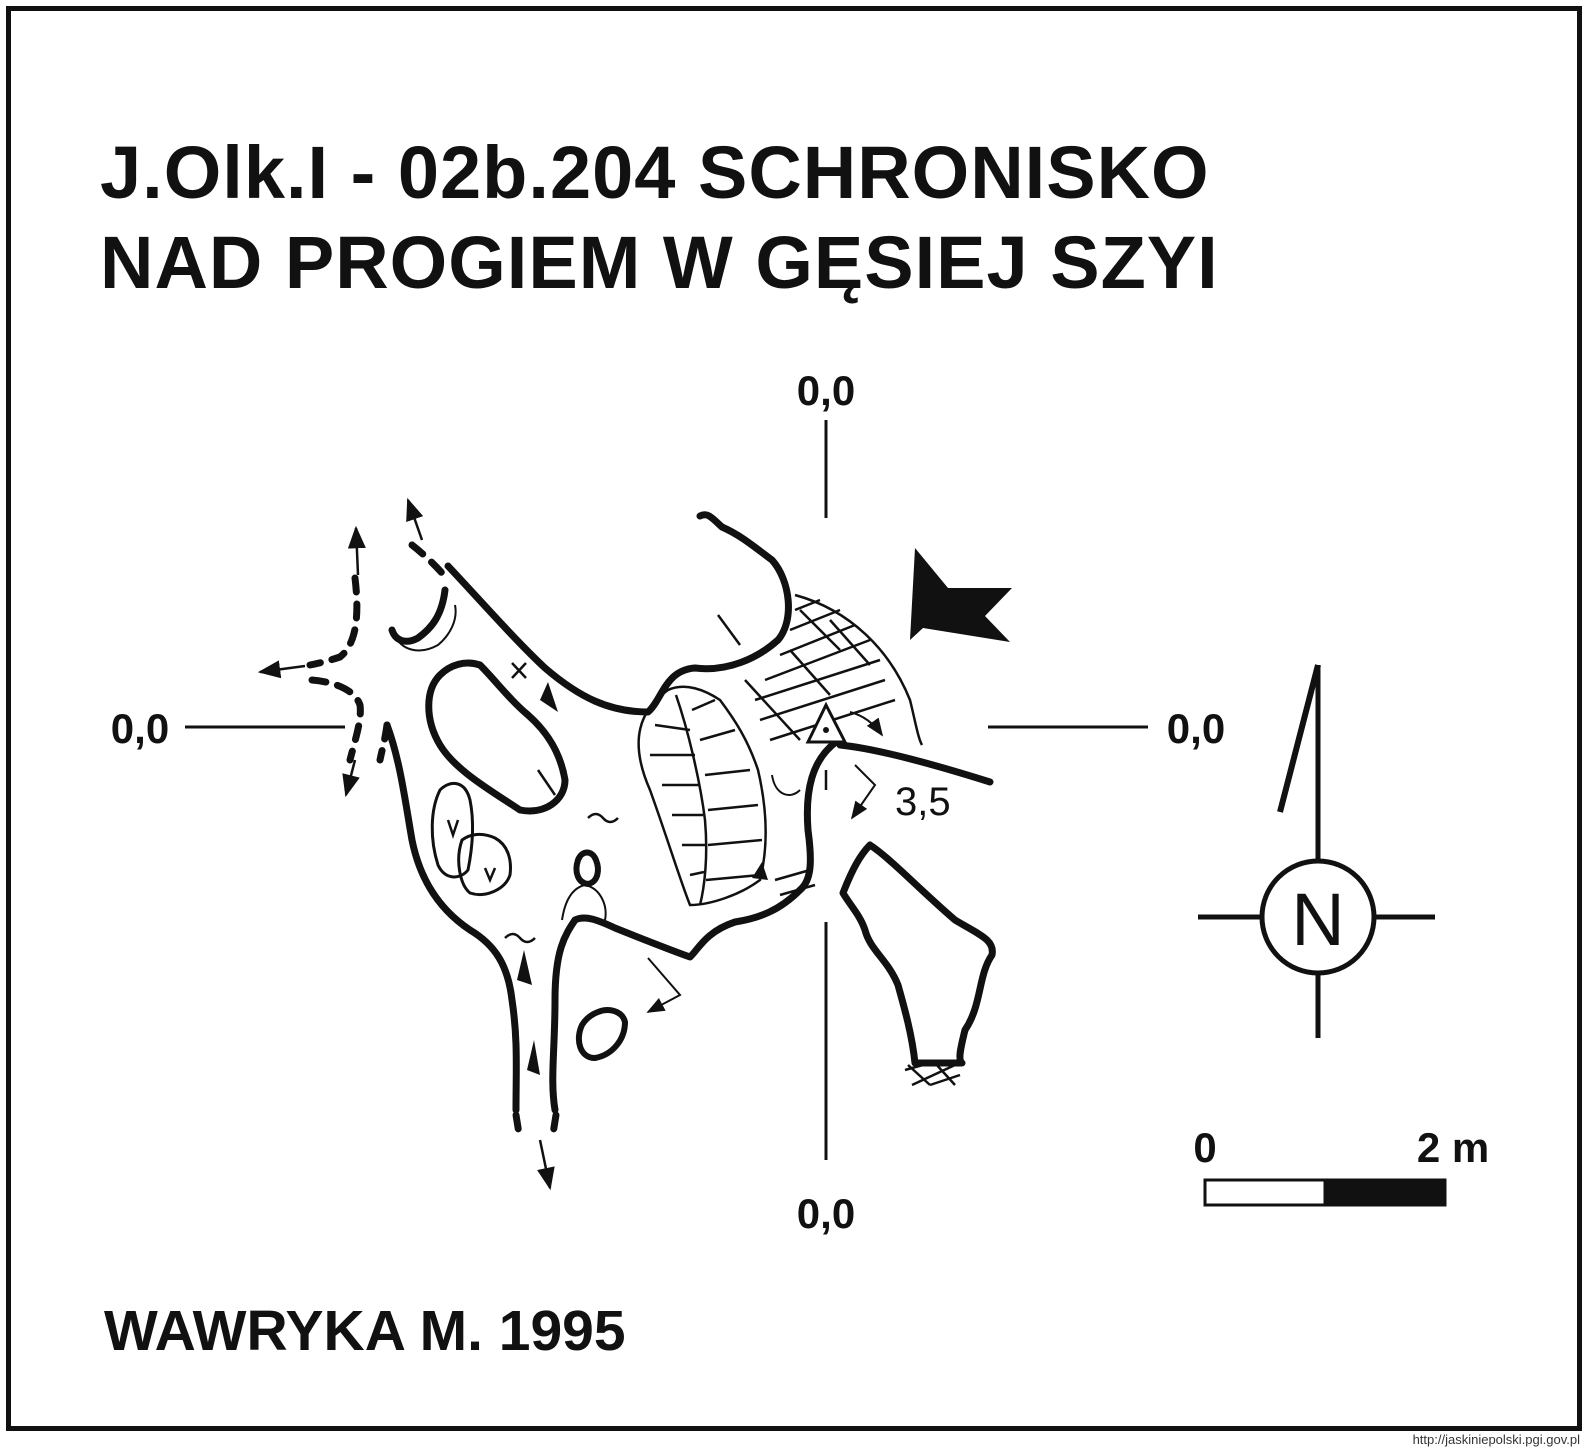  I want to click on north-label: N, so click(1317, 919).